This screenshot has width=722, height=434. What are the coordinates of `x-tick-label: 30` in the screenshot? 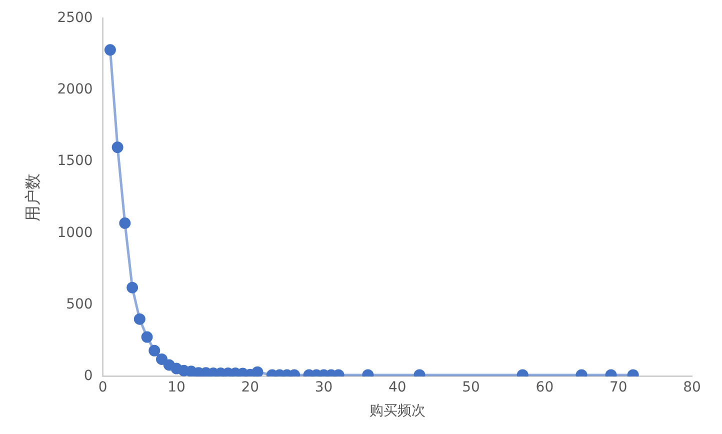 It's located at (323, 387).